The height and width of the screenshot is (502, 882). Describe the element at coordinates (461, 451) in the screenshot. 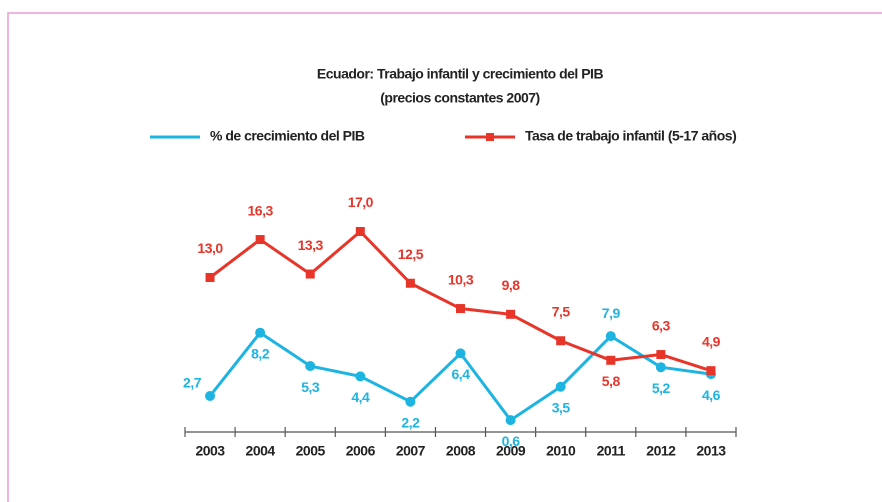

I see `x-tick-label: 2008` at that location.